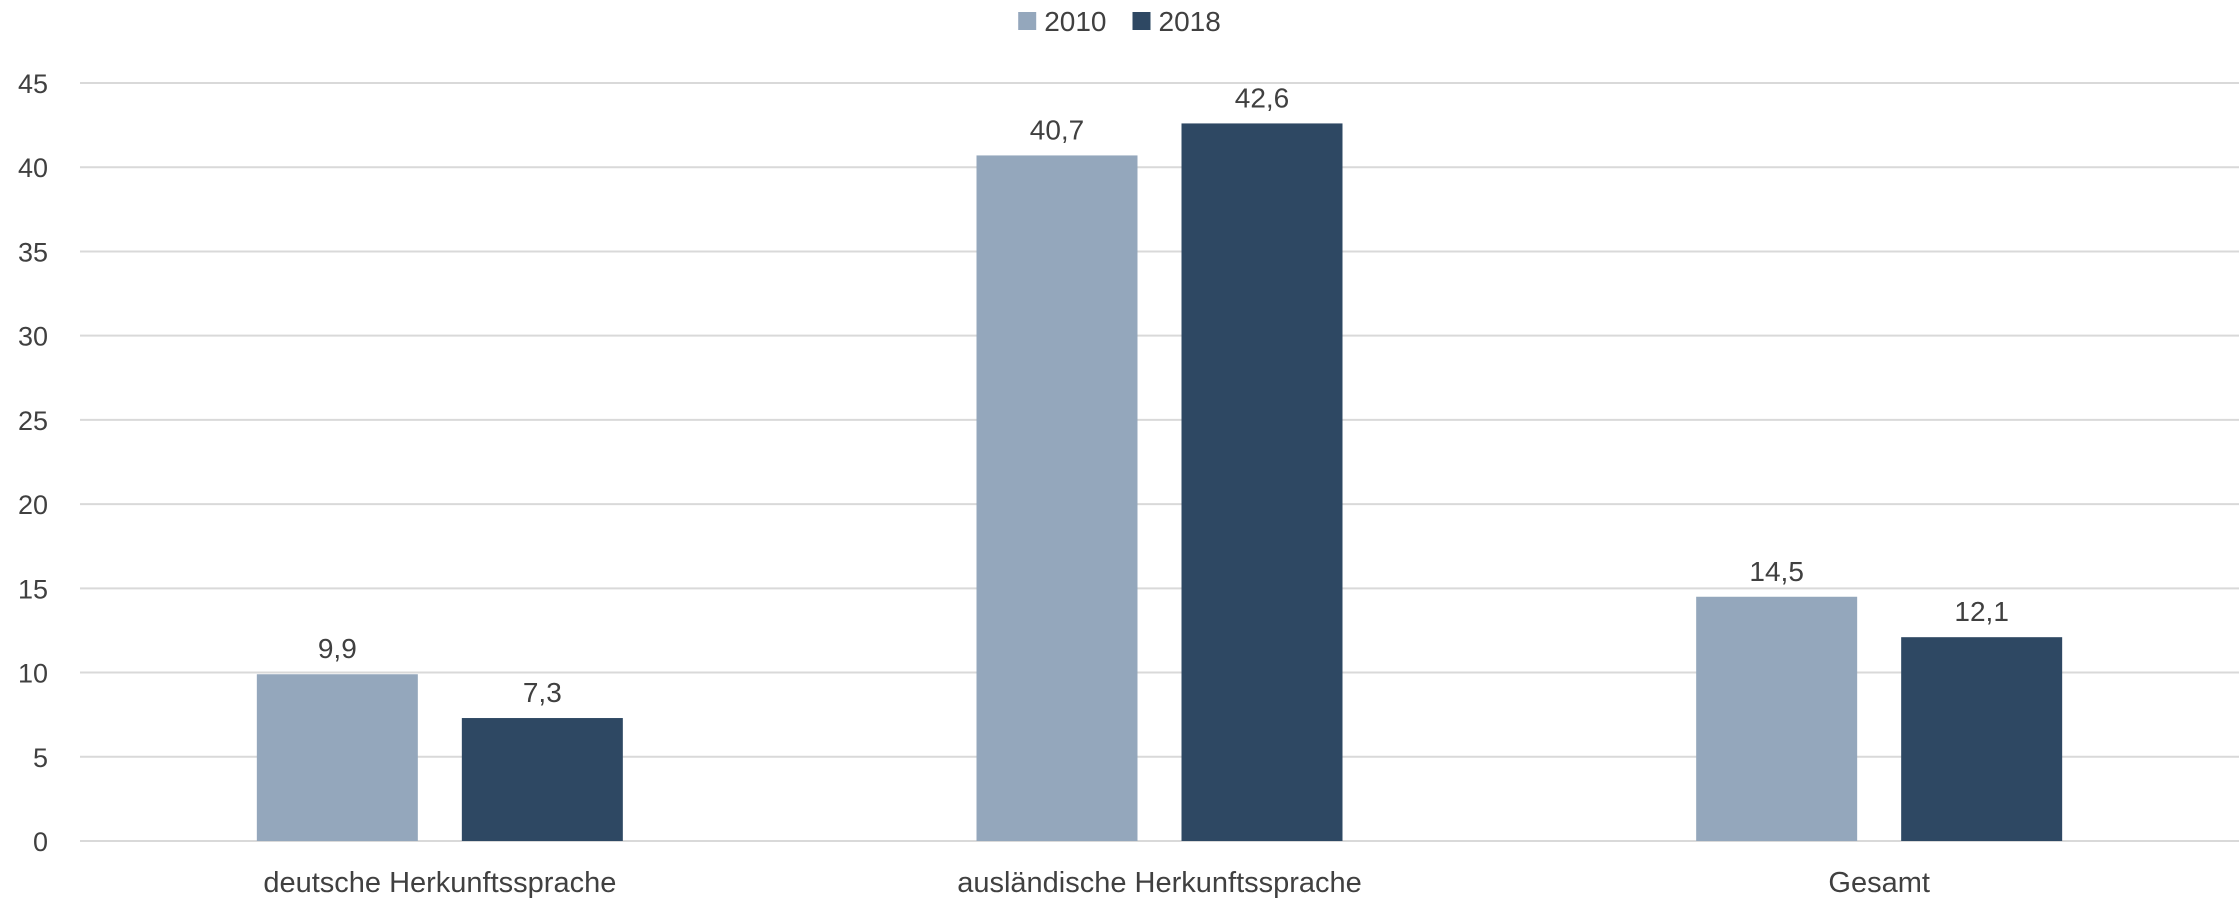 This screenshot has width=2239, height=899. Describe the element at coordinates (33, 505) in the screenshot. I see `y-tick-label: 20` at that location.